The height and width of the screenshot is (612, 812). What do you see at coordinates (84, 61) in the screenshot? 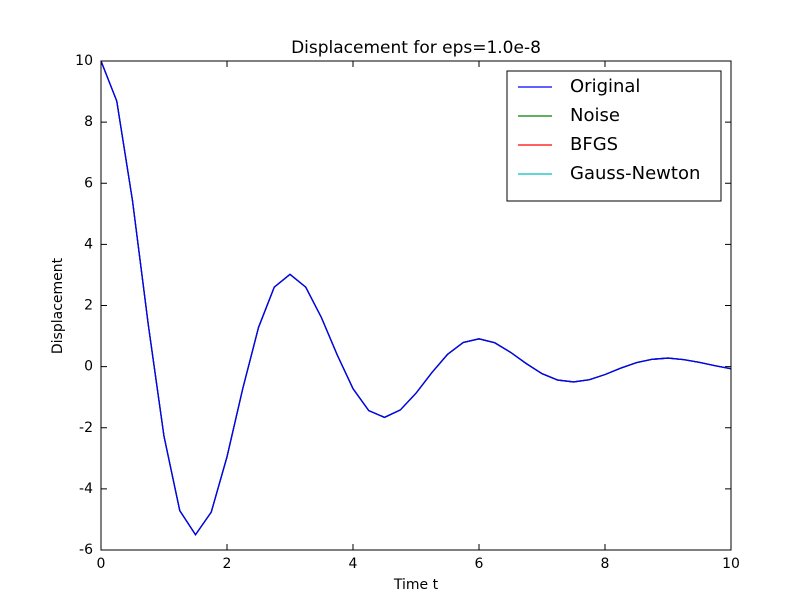
I see `y-tick-label: 10` at bounding box center [84, 61].